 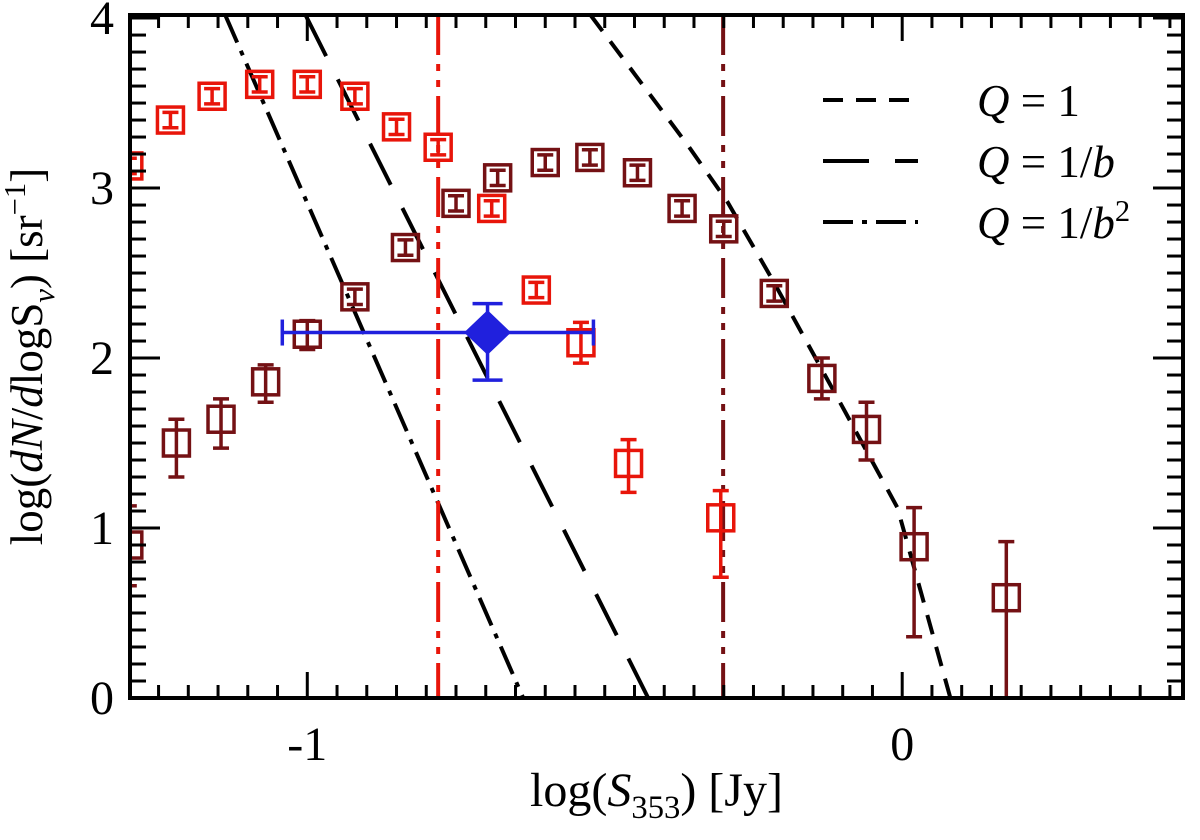 What do you see at coordinates (102, 698) in the screenshot?
I see `y-tick-label: 0` at bounding box center [102, 698].